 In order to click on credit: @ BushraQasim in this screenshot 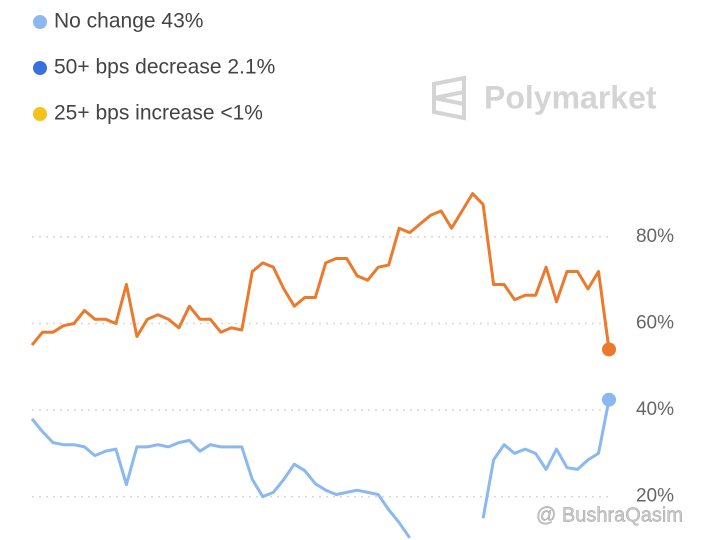, I will do `click(609, 515)`.